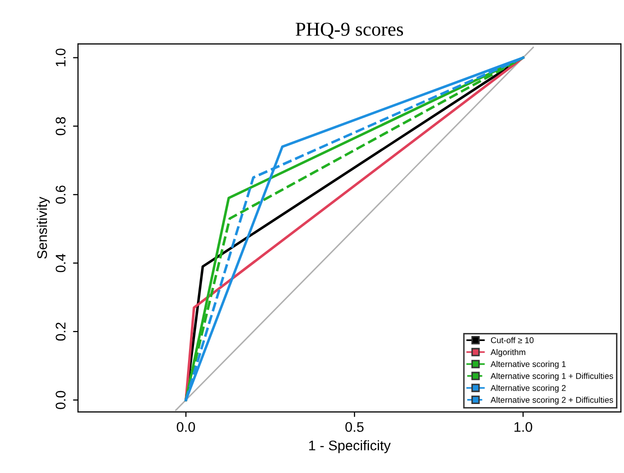 Image resolution: width=624 pixels, height=473 pixels. What do you see at coordinates (512, 340) in the screenshot?
I see `legend-label: Cut-off ≥ 10` at bounding box center [512, 340].